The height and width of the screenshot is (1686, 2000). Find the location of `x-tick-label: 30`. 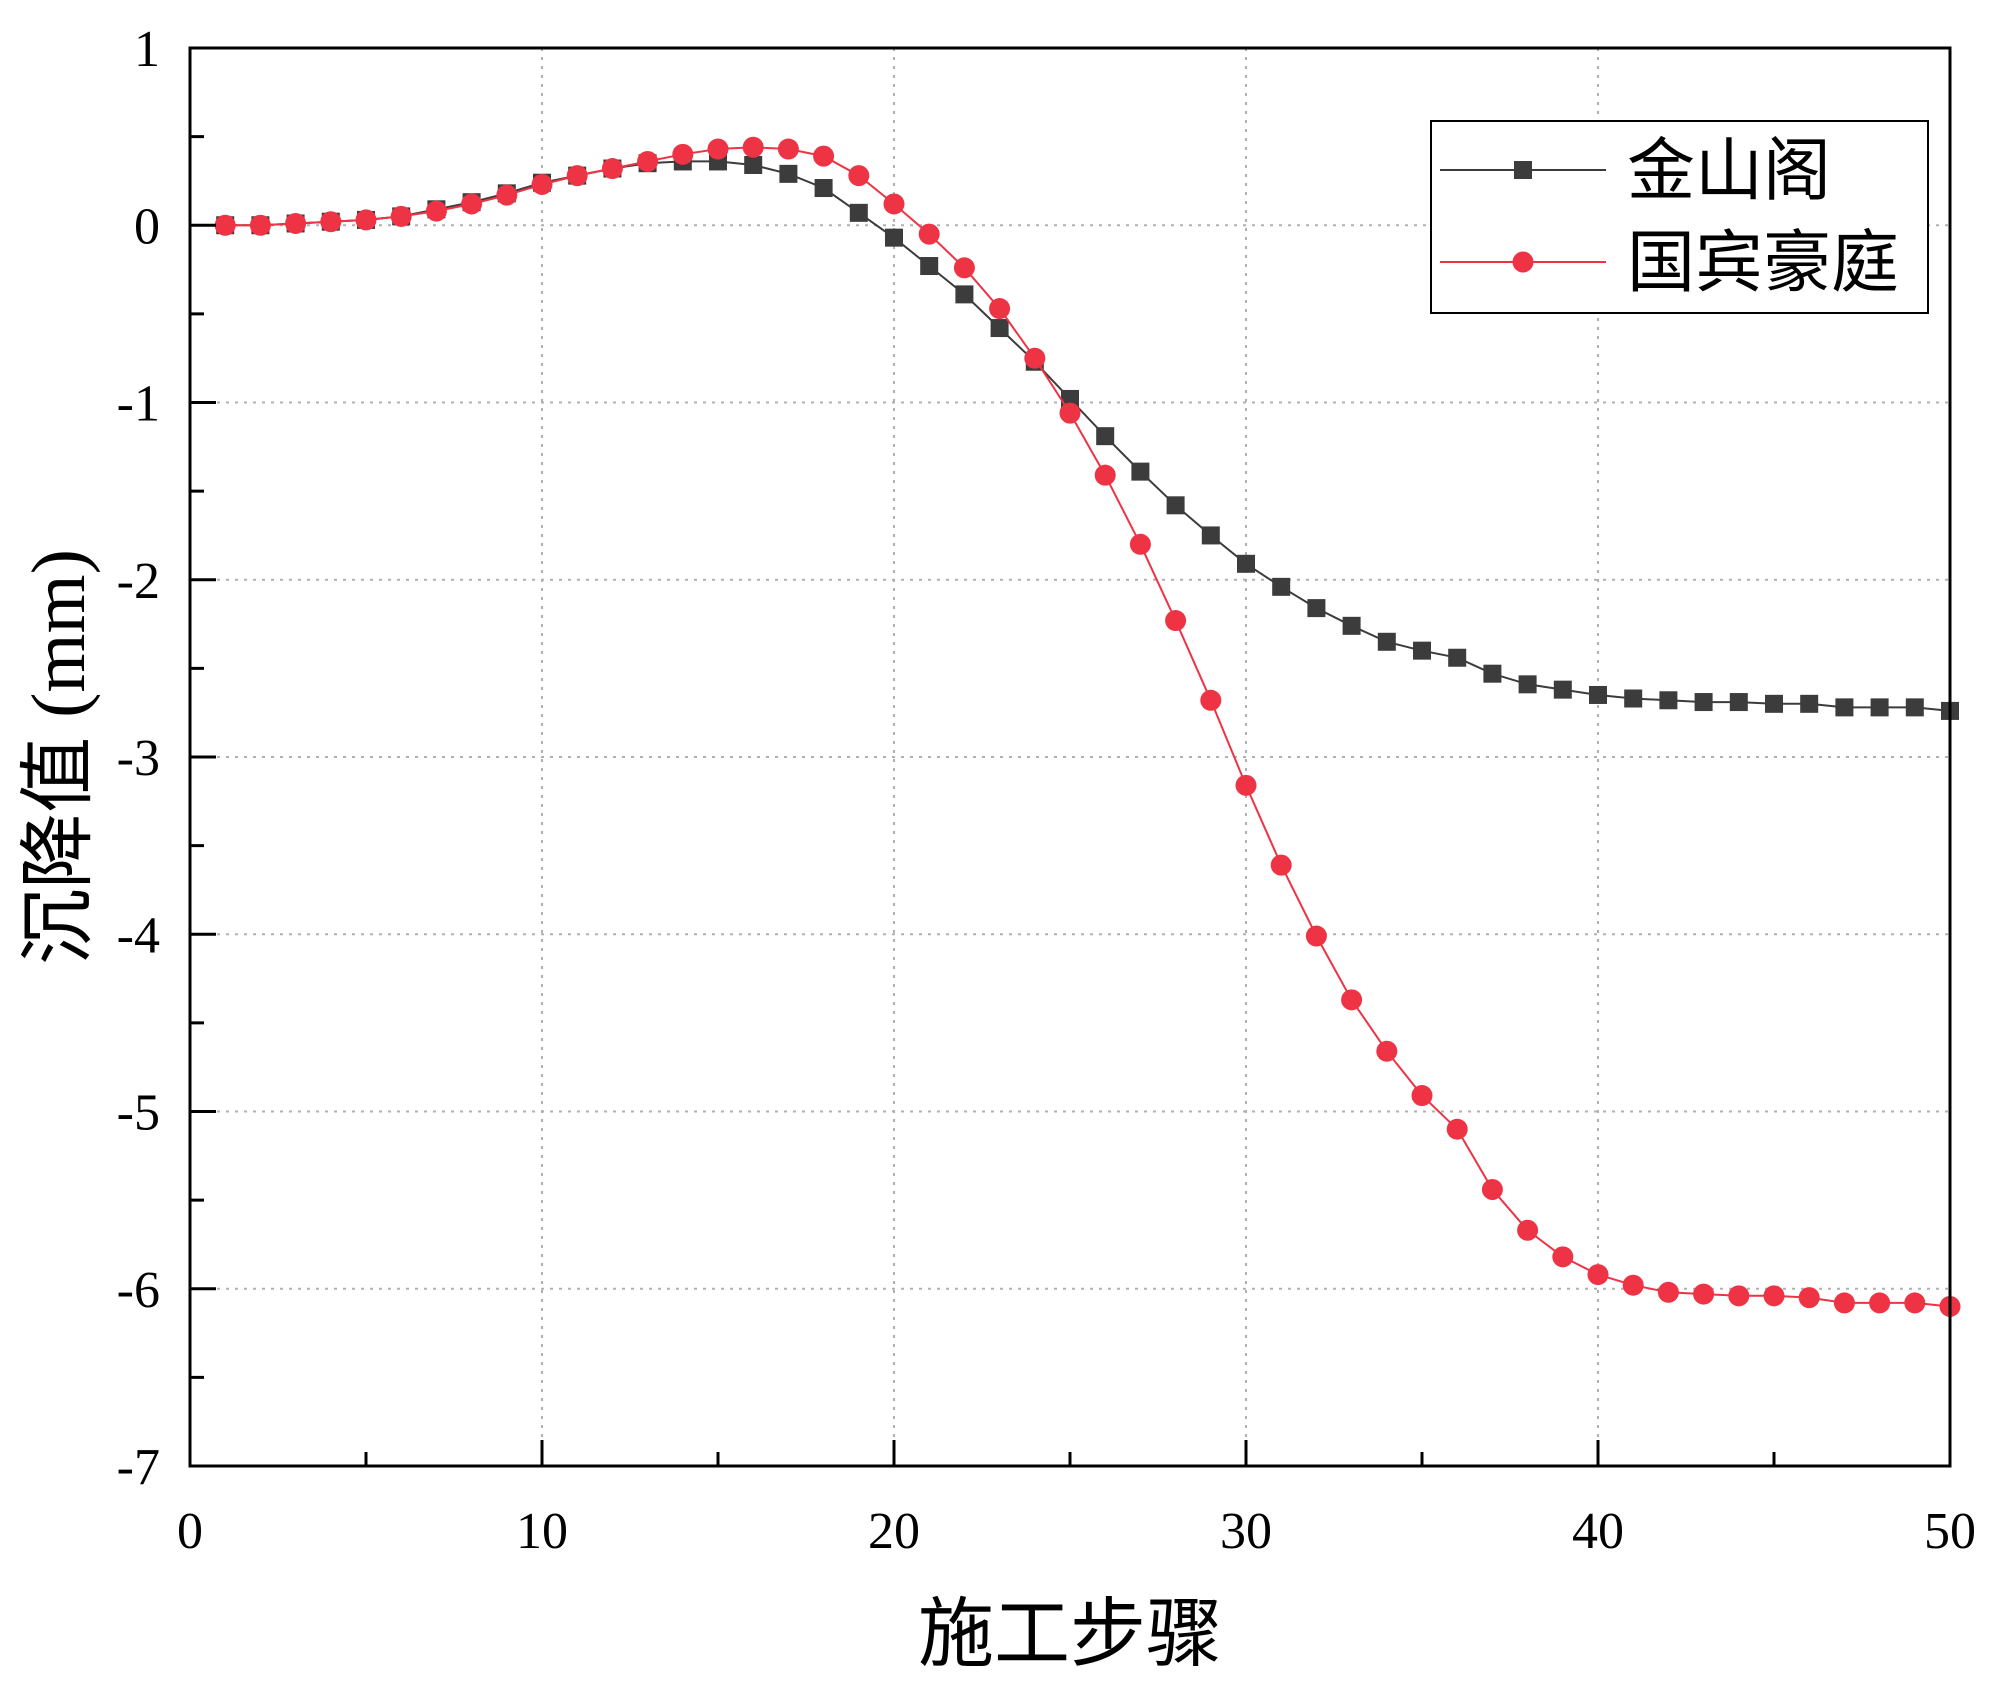

x-tick-label: 30 is located at coordinates (1246, 1531).